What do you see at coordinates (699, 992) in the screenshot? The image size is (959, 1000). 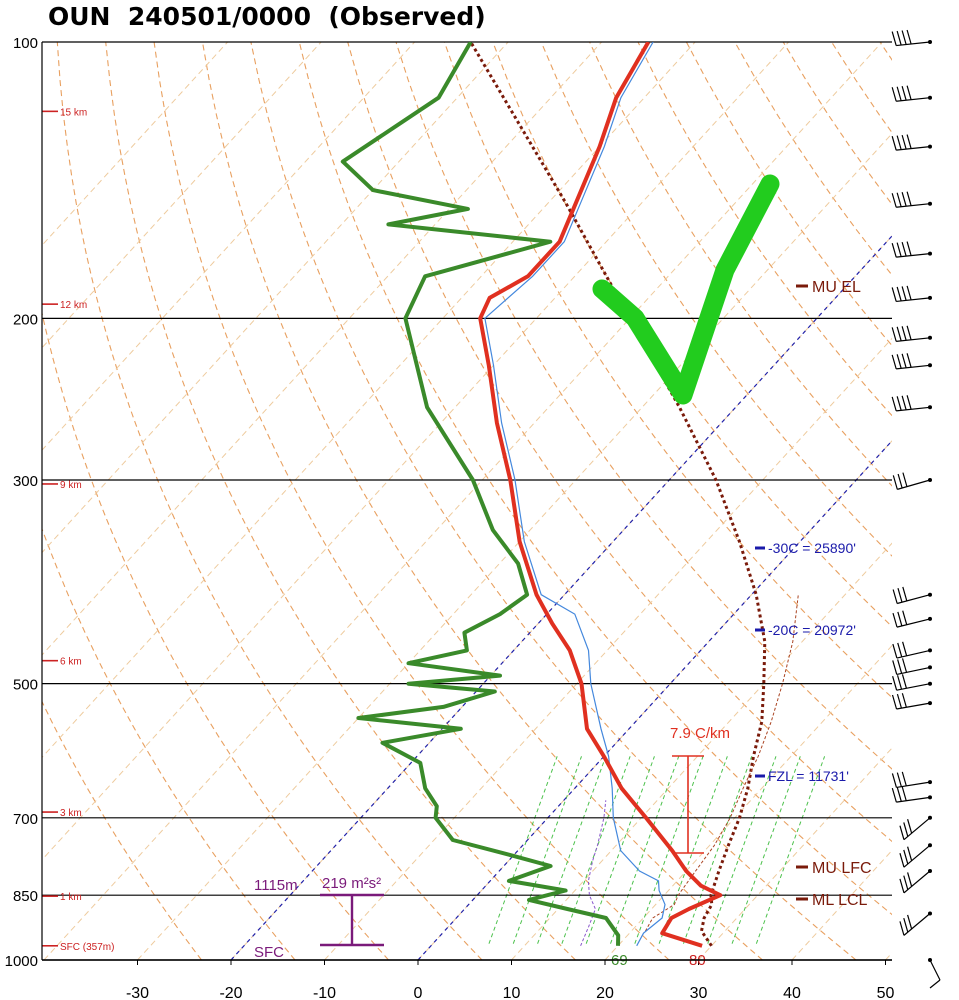 I see `temperature-tick-label: 30` at bounding box center [699, 992].